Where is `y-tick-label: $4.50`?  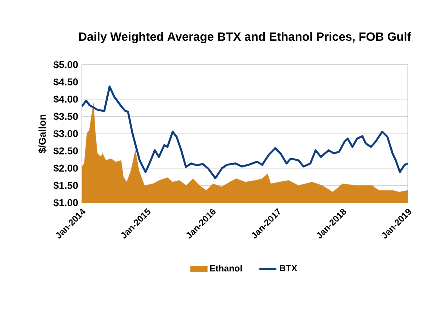 y-tick-label: $4.50 is located at coordinates (66, 82).